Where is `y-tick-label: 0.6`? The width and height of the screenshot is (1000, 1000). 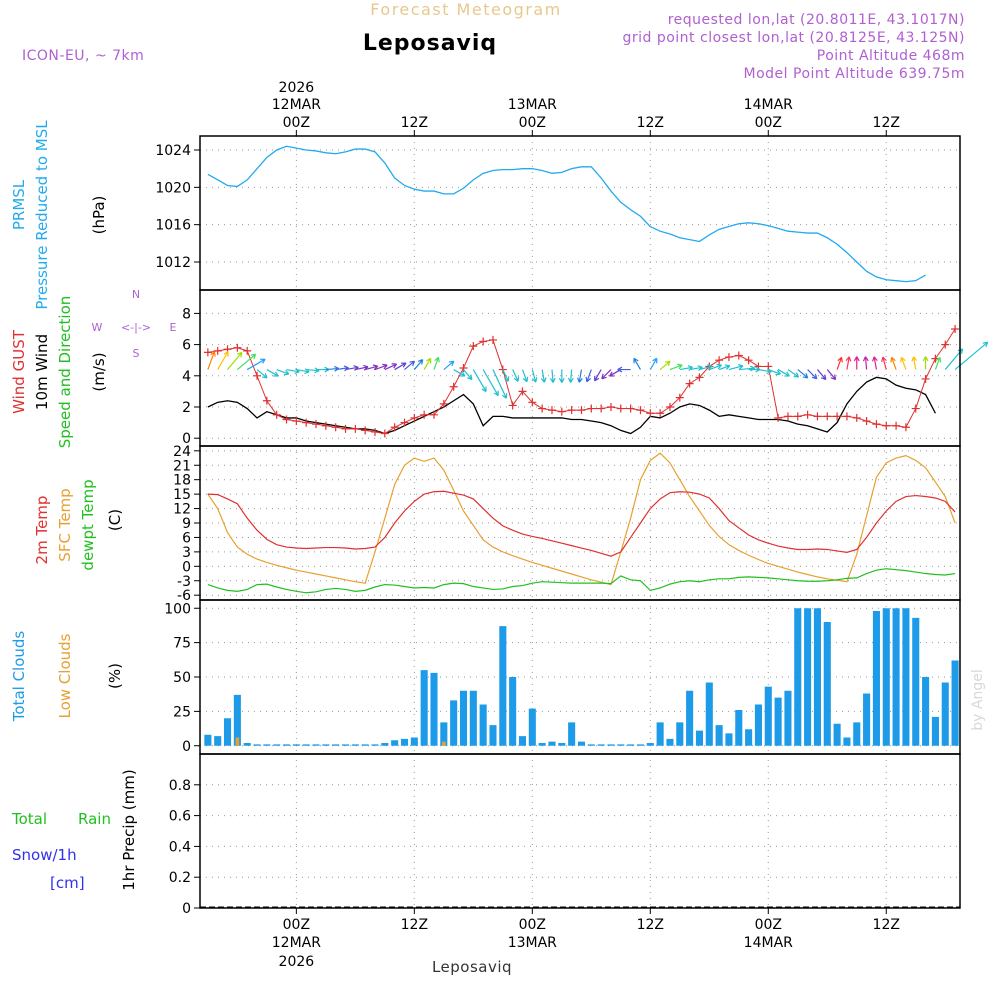 y-tick-label: 0.6 is located at coordinates (180, 817).